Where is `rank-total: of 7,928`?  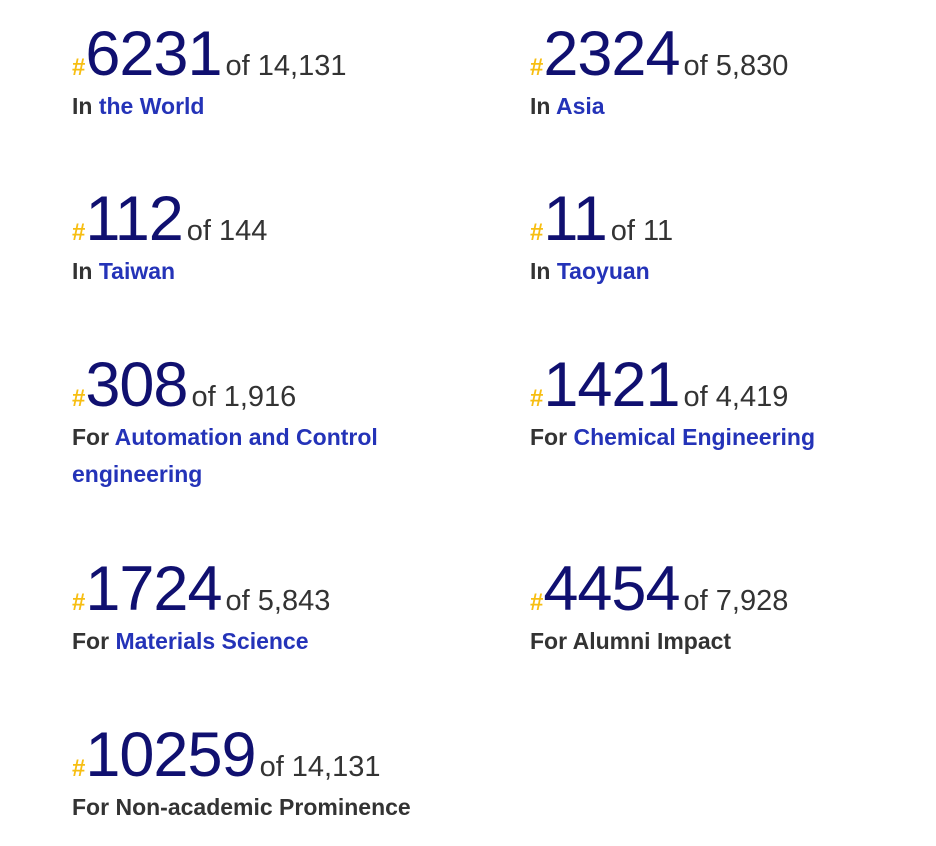 rank-total: of 7,928 is located at coordinates (736, 601).